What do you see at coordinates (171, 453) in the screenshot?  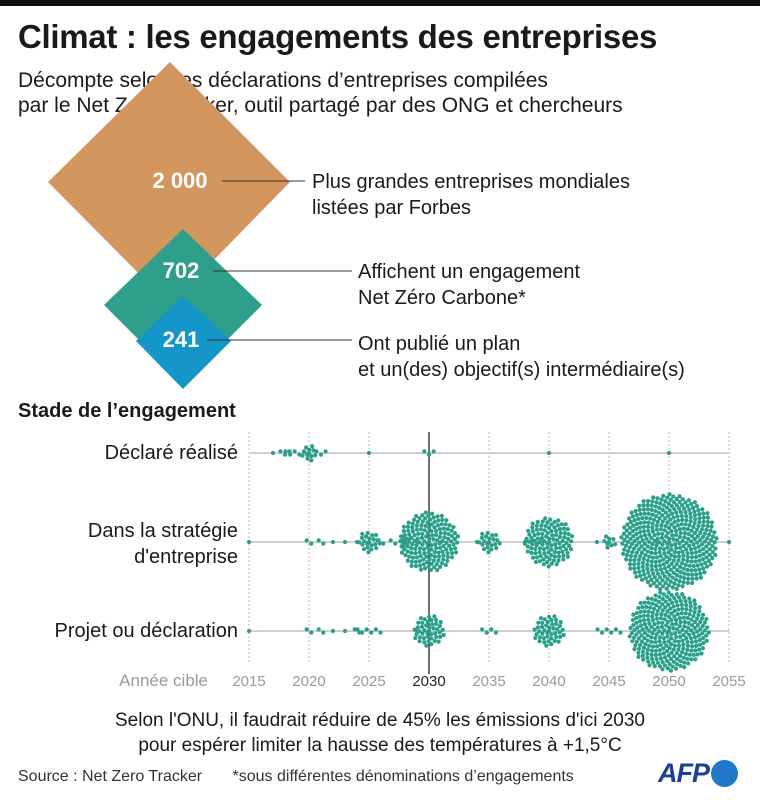 I see `row-label-realise-line-1: Déclaré réalisé` at bounding box center [171, 453].